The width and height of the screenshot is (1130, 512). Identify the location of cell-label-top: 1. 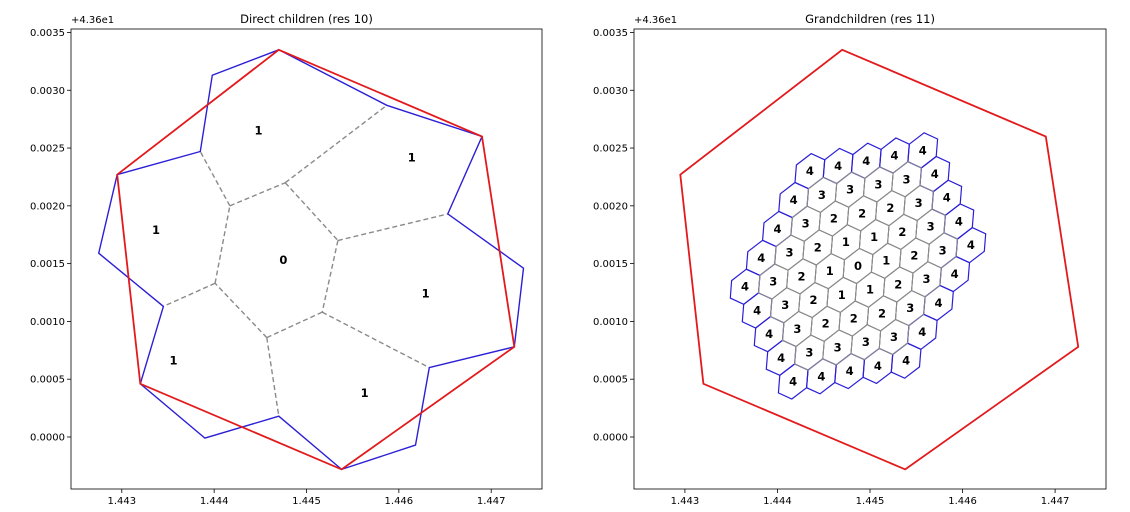
(258, 131).